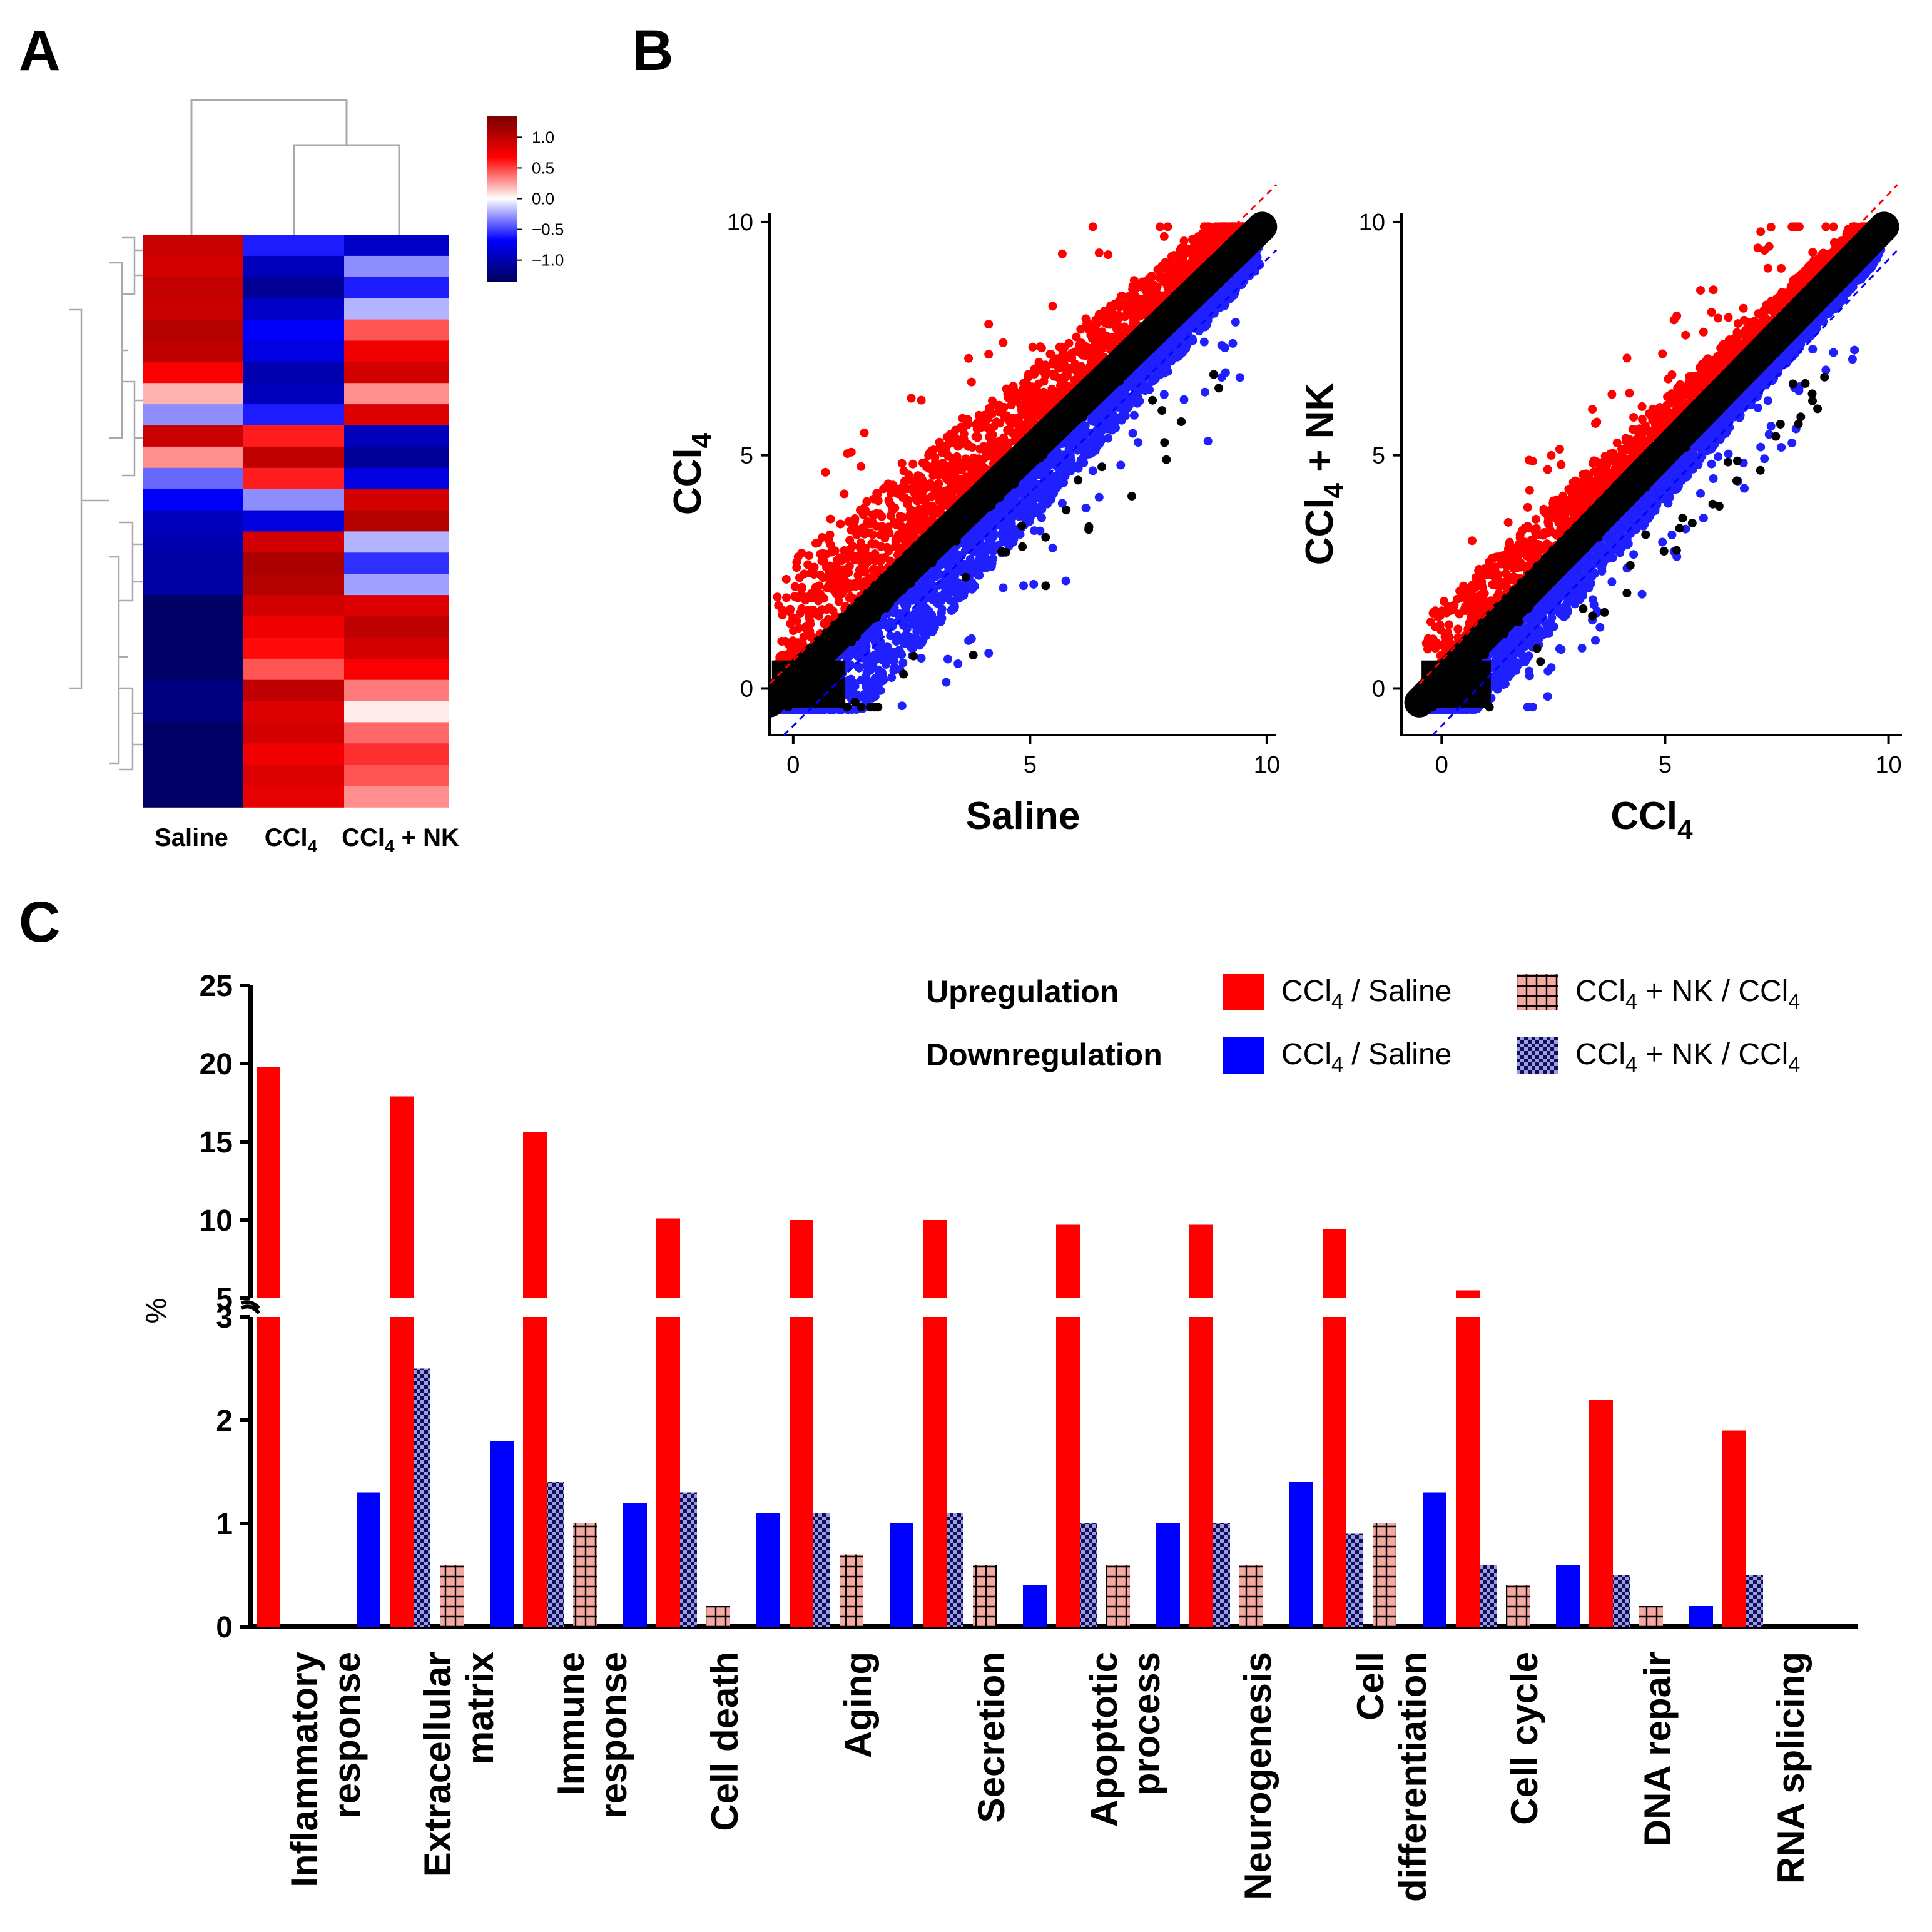  Describe the element at coordinates (1267, 765) in the screenshot. I see `scatter-x-tick-label: 10` at that location.